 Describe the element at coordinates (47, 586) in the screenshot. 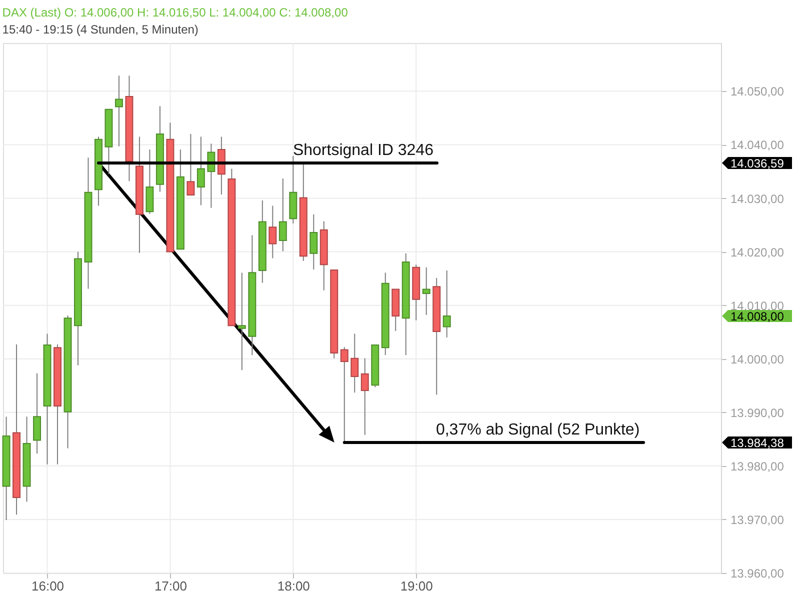

I see `x-tick-label: 16:00` at that location.